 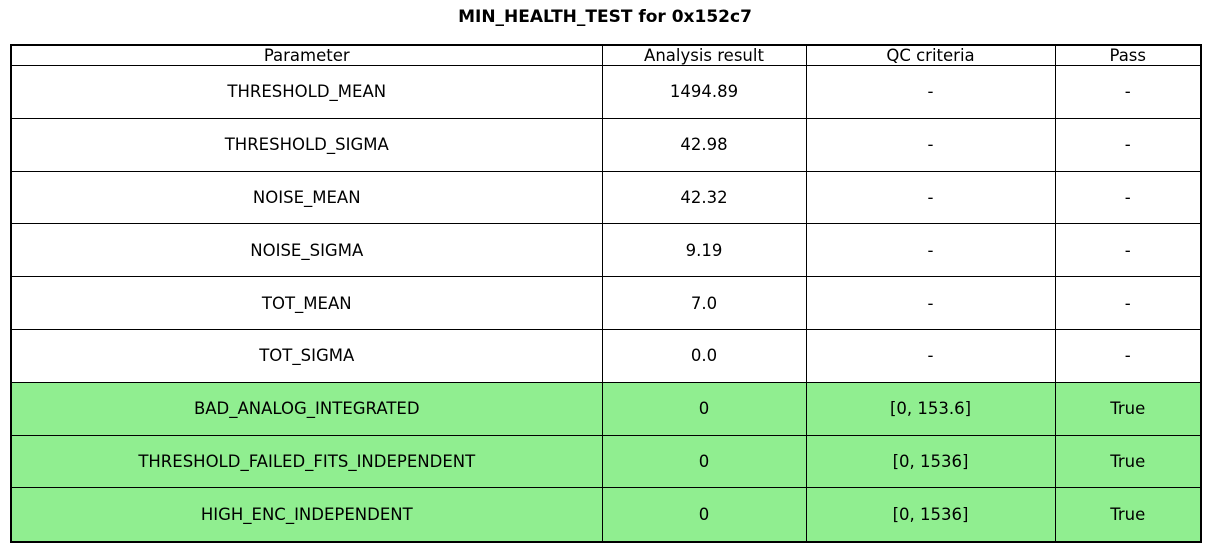 I want to click on table-row: NOISE_SIGMA 9.19 - -, so click(x=606, y=250).